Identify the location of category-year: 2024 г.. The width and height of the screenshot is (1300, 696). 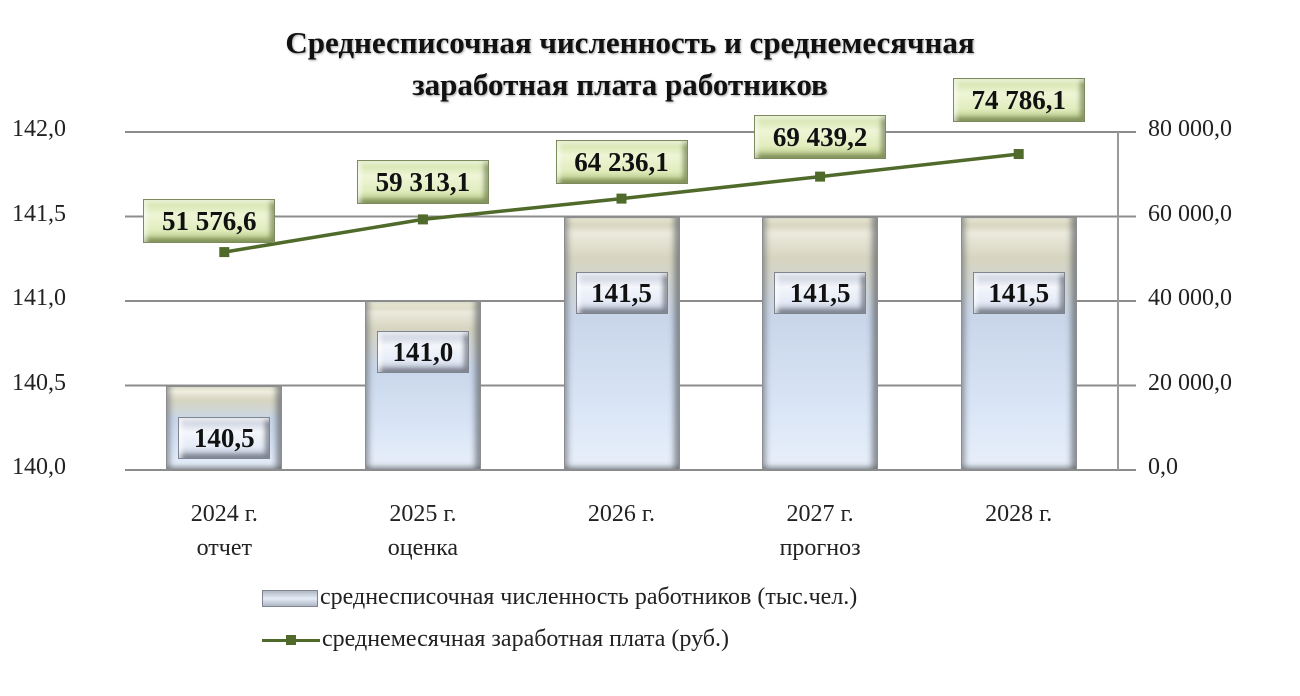
(224, 514).